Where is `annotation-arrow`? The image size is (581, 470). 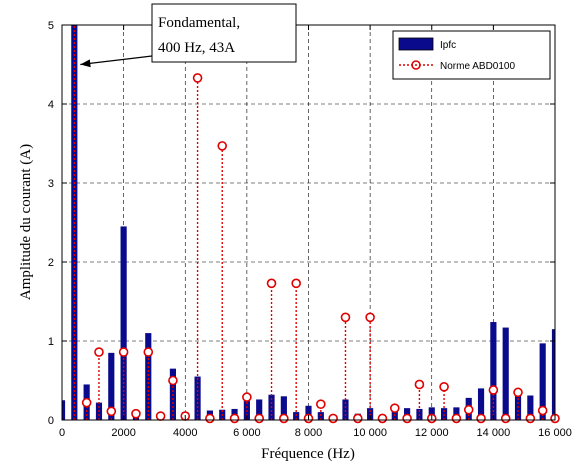 annotation-arrow is located at coordinates (116, 60).